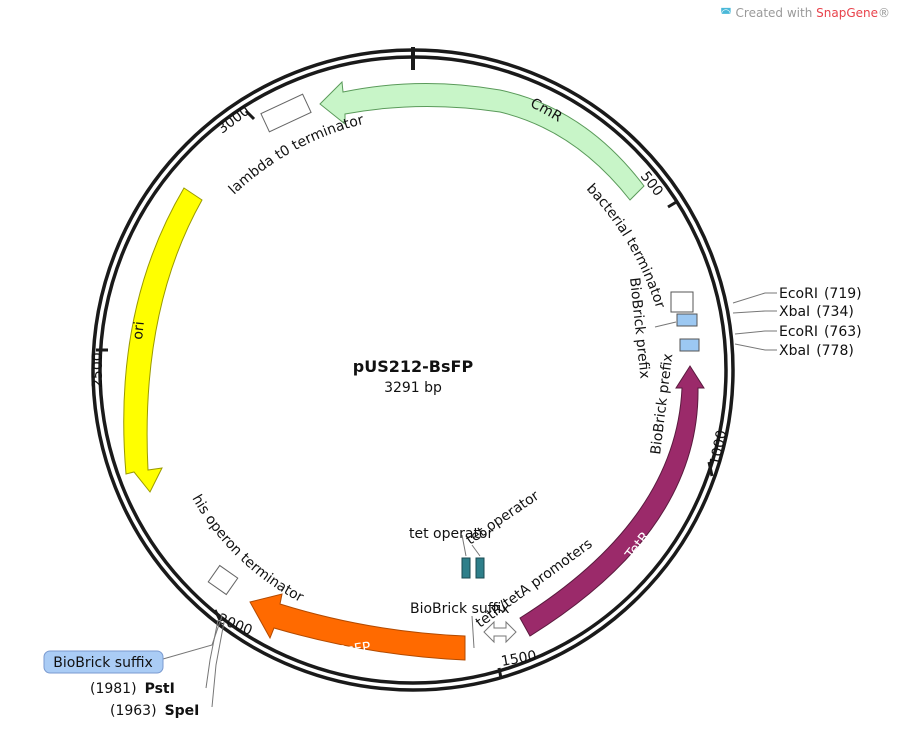 The height and width of the screenshot is (733, 900). Describe the element at coordinates (234, 120) in the screenshot. I see `tick-label-3000: 3000` at that location.